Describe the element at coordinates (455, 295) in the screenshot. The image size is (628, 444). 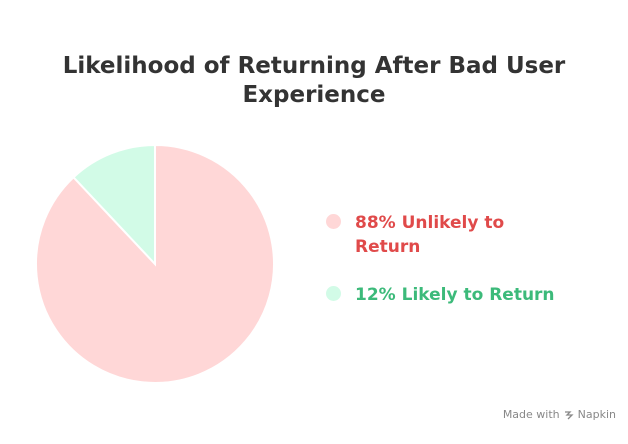
I see `legend-label: 12% Likely to Return` at that location.